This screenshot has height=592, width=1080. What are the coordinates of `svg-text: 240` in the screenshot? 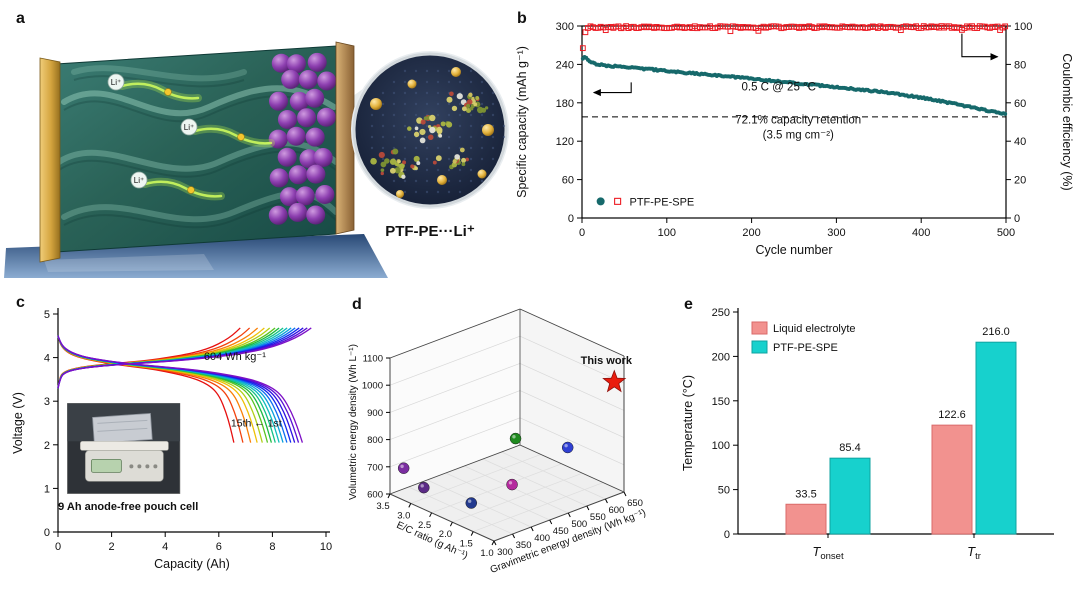 It's located at (565, 65).